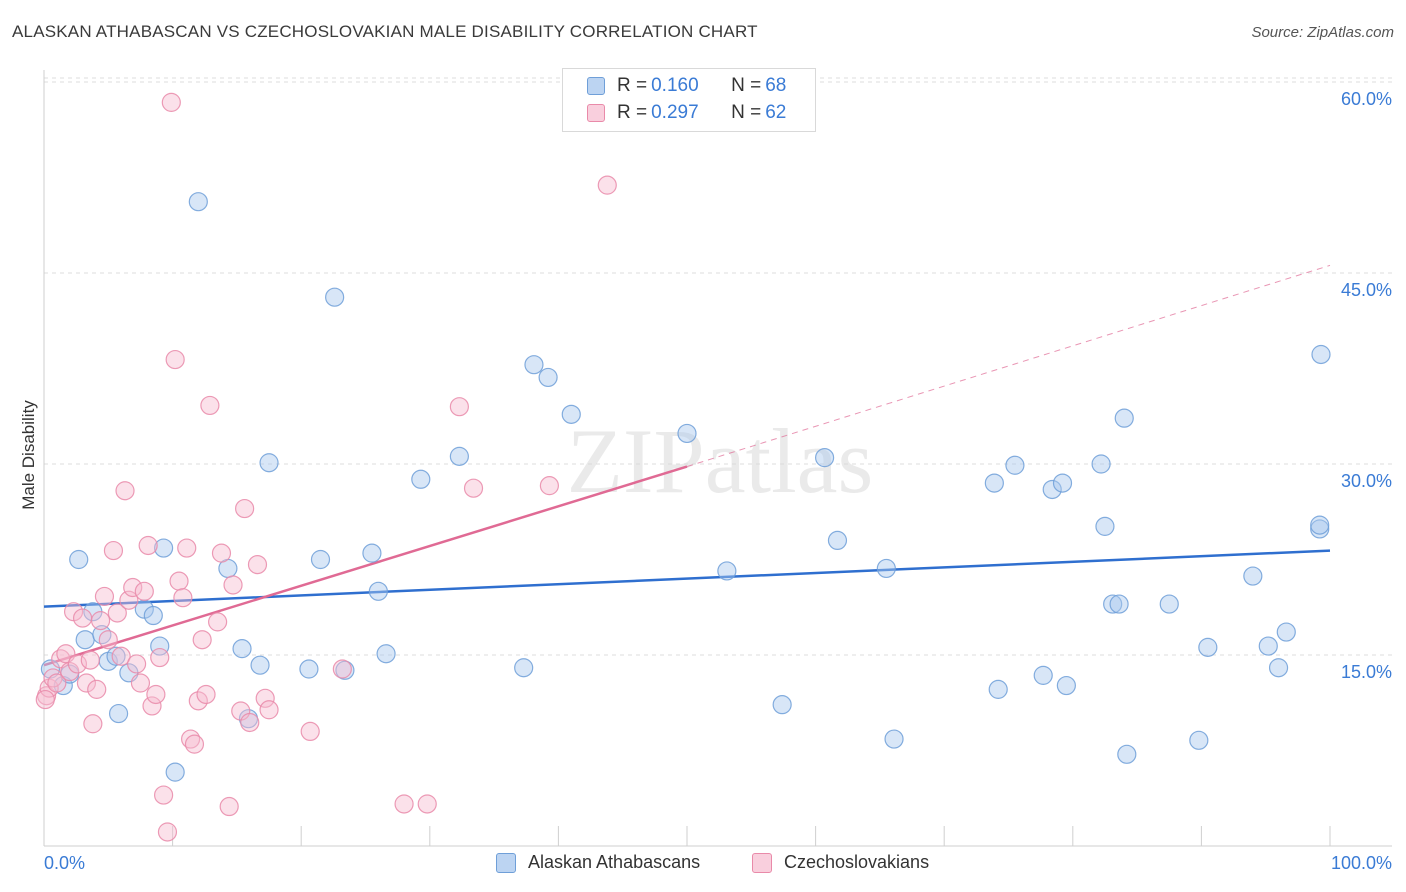  What do you see at coordinates (703, 865) in the screenshot?
I see `series-legend: Alaskan Athabascans Czechoslovakians` at bounding box center [703, 865].